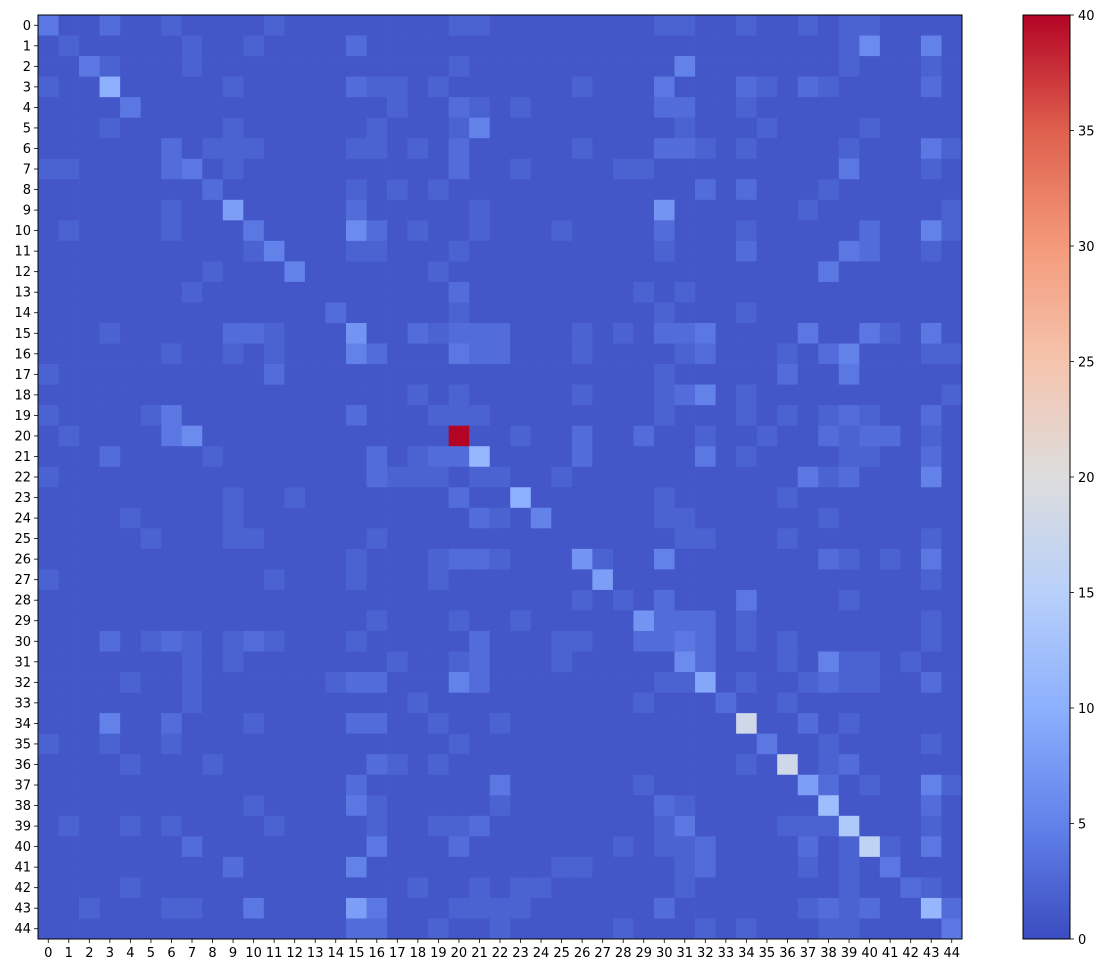 Image resolution: width=1107 pixels, height=973 pixels. What do you see at coordinates (22, 744) in the screenshot?
I see `y-tick-label: 35` at bounding box center [22, 744].